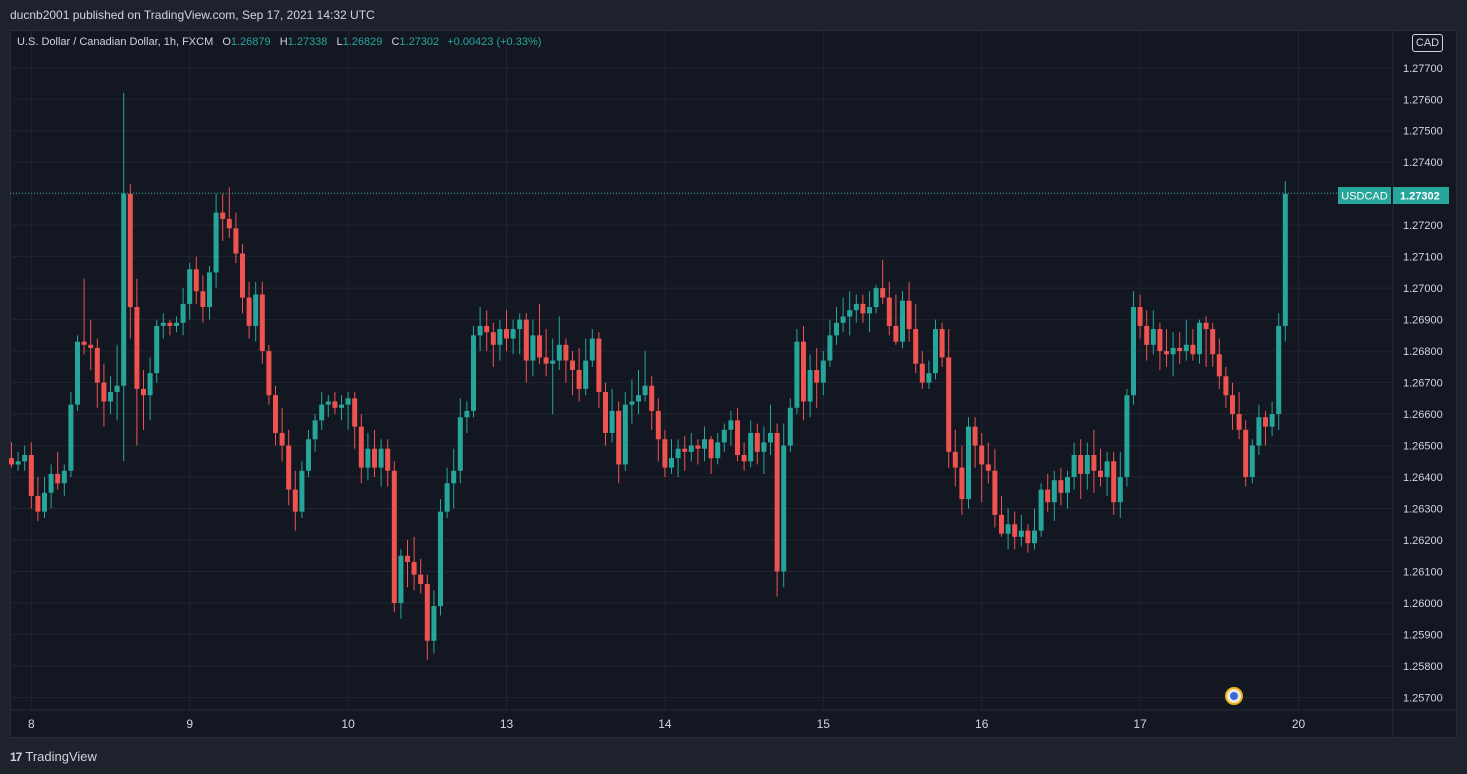  What do you see at coordinates (733, 756) in the screenshot?
I see `footer-bar` at bounding box center [733, 756].